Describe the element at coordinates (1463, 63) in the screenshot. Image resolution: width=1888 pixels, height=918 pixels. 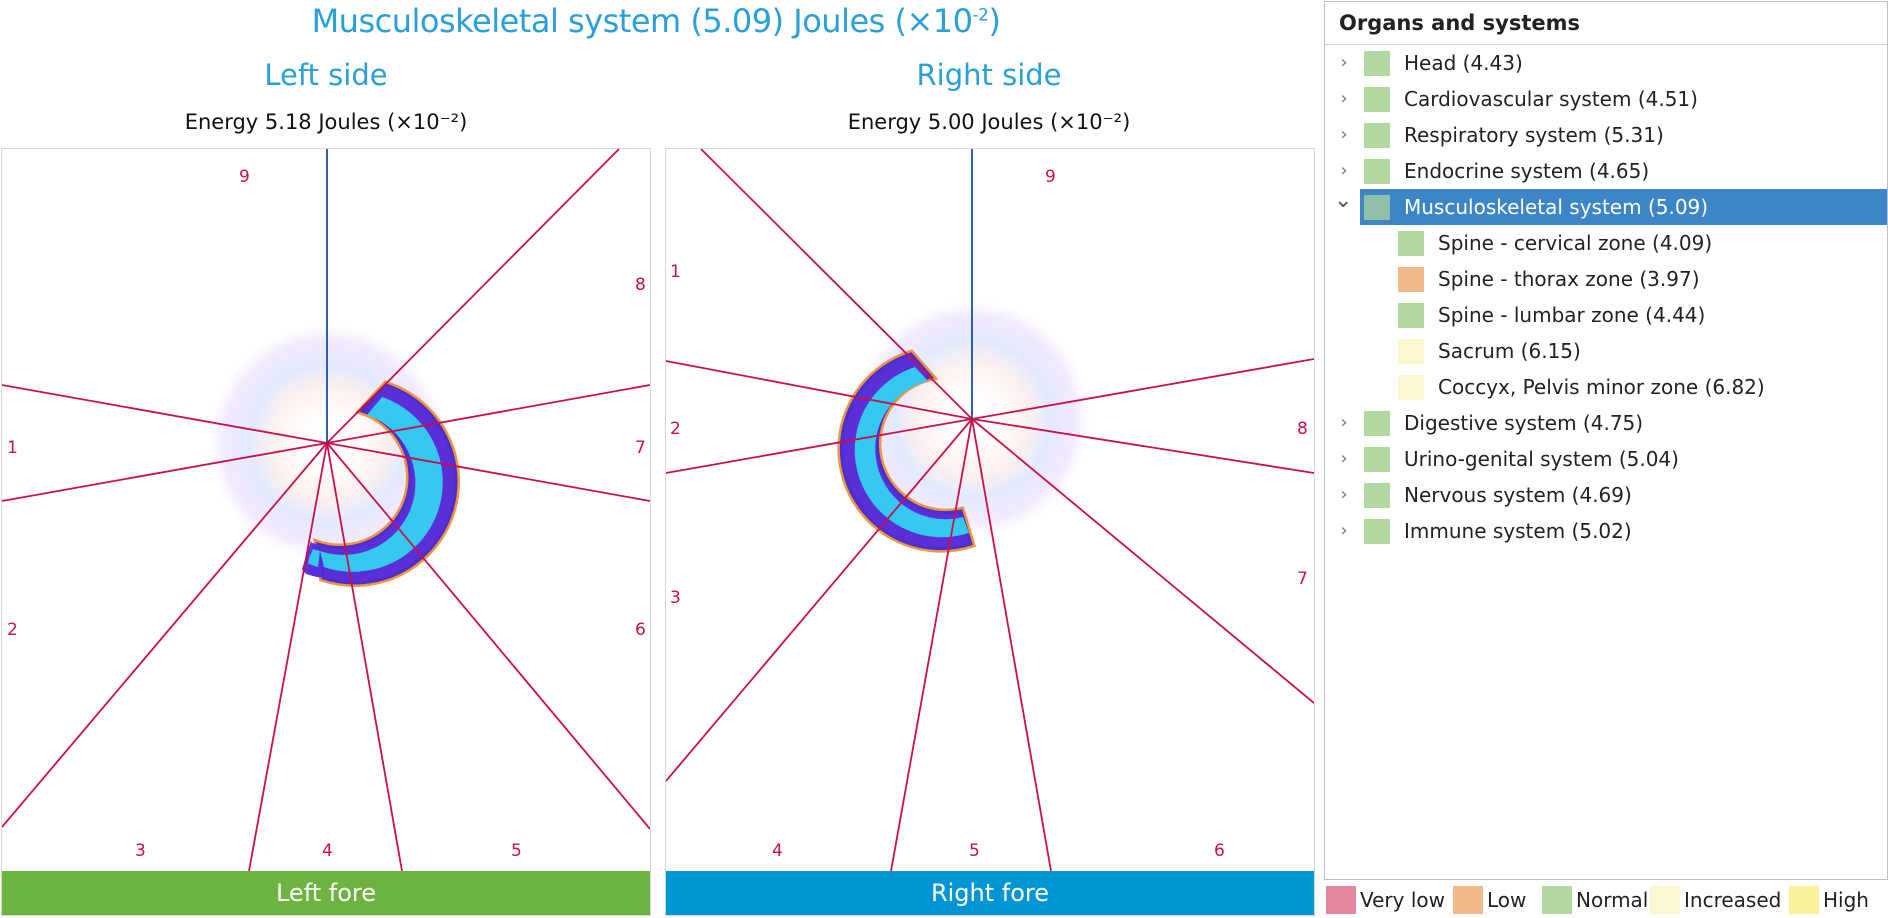
I see `tree-item-label: Head (4.43)` at that location.